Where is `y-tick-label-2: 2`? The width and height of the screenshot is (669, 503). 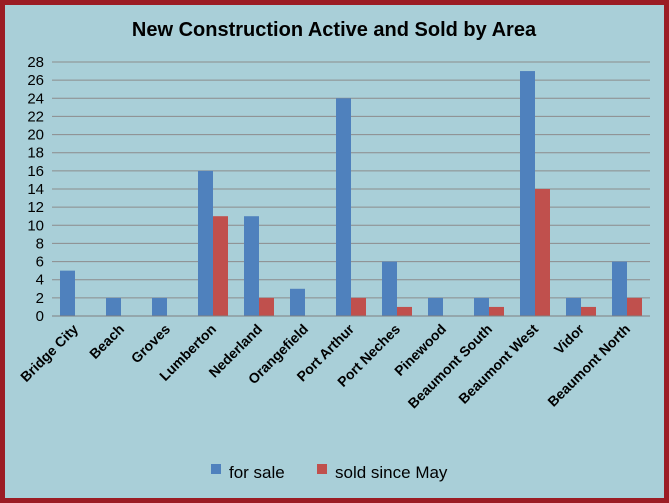 y-tick-label-2: 2 is located at coordinates (40, 298).